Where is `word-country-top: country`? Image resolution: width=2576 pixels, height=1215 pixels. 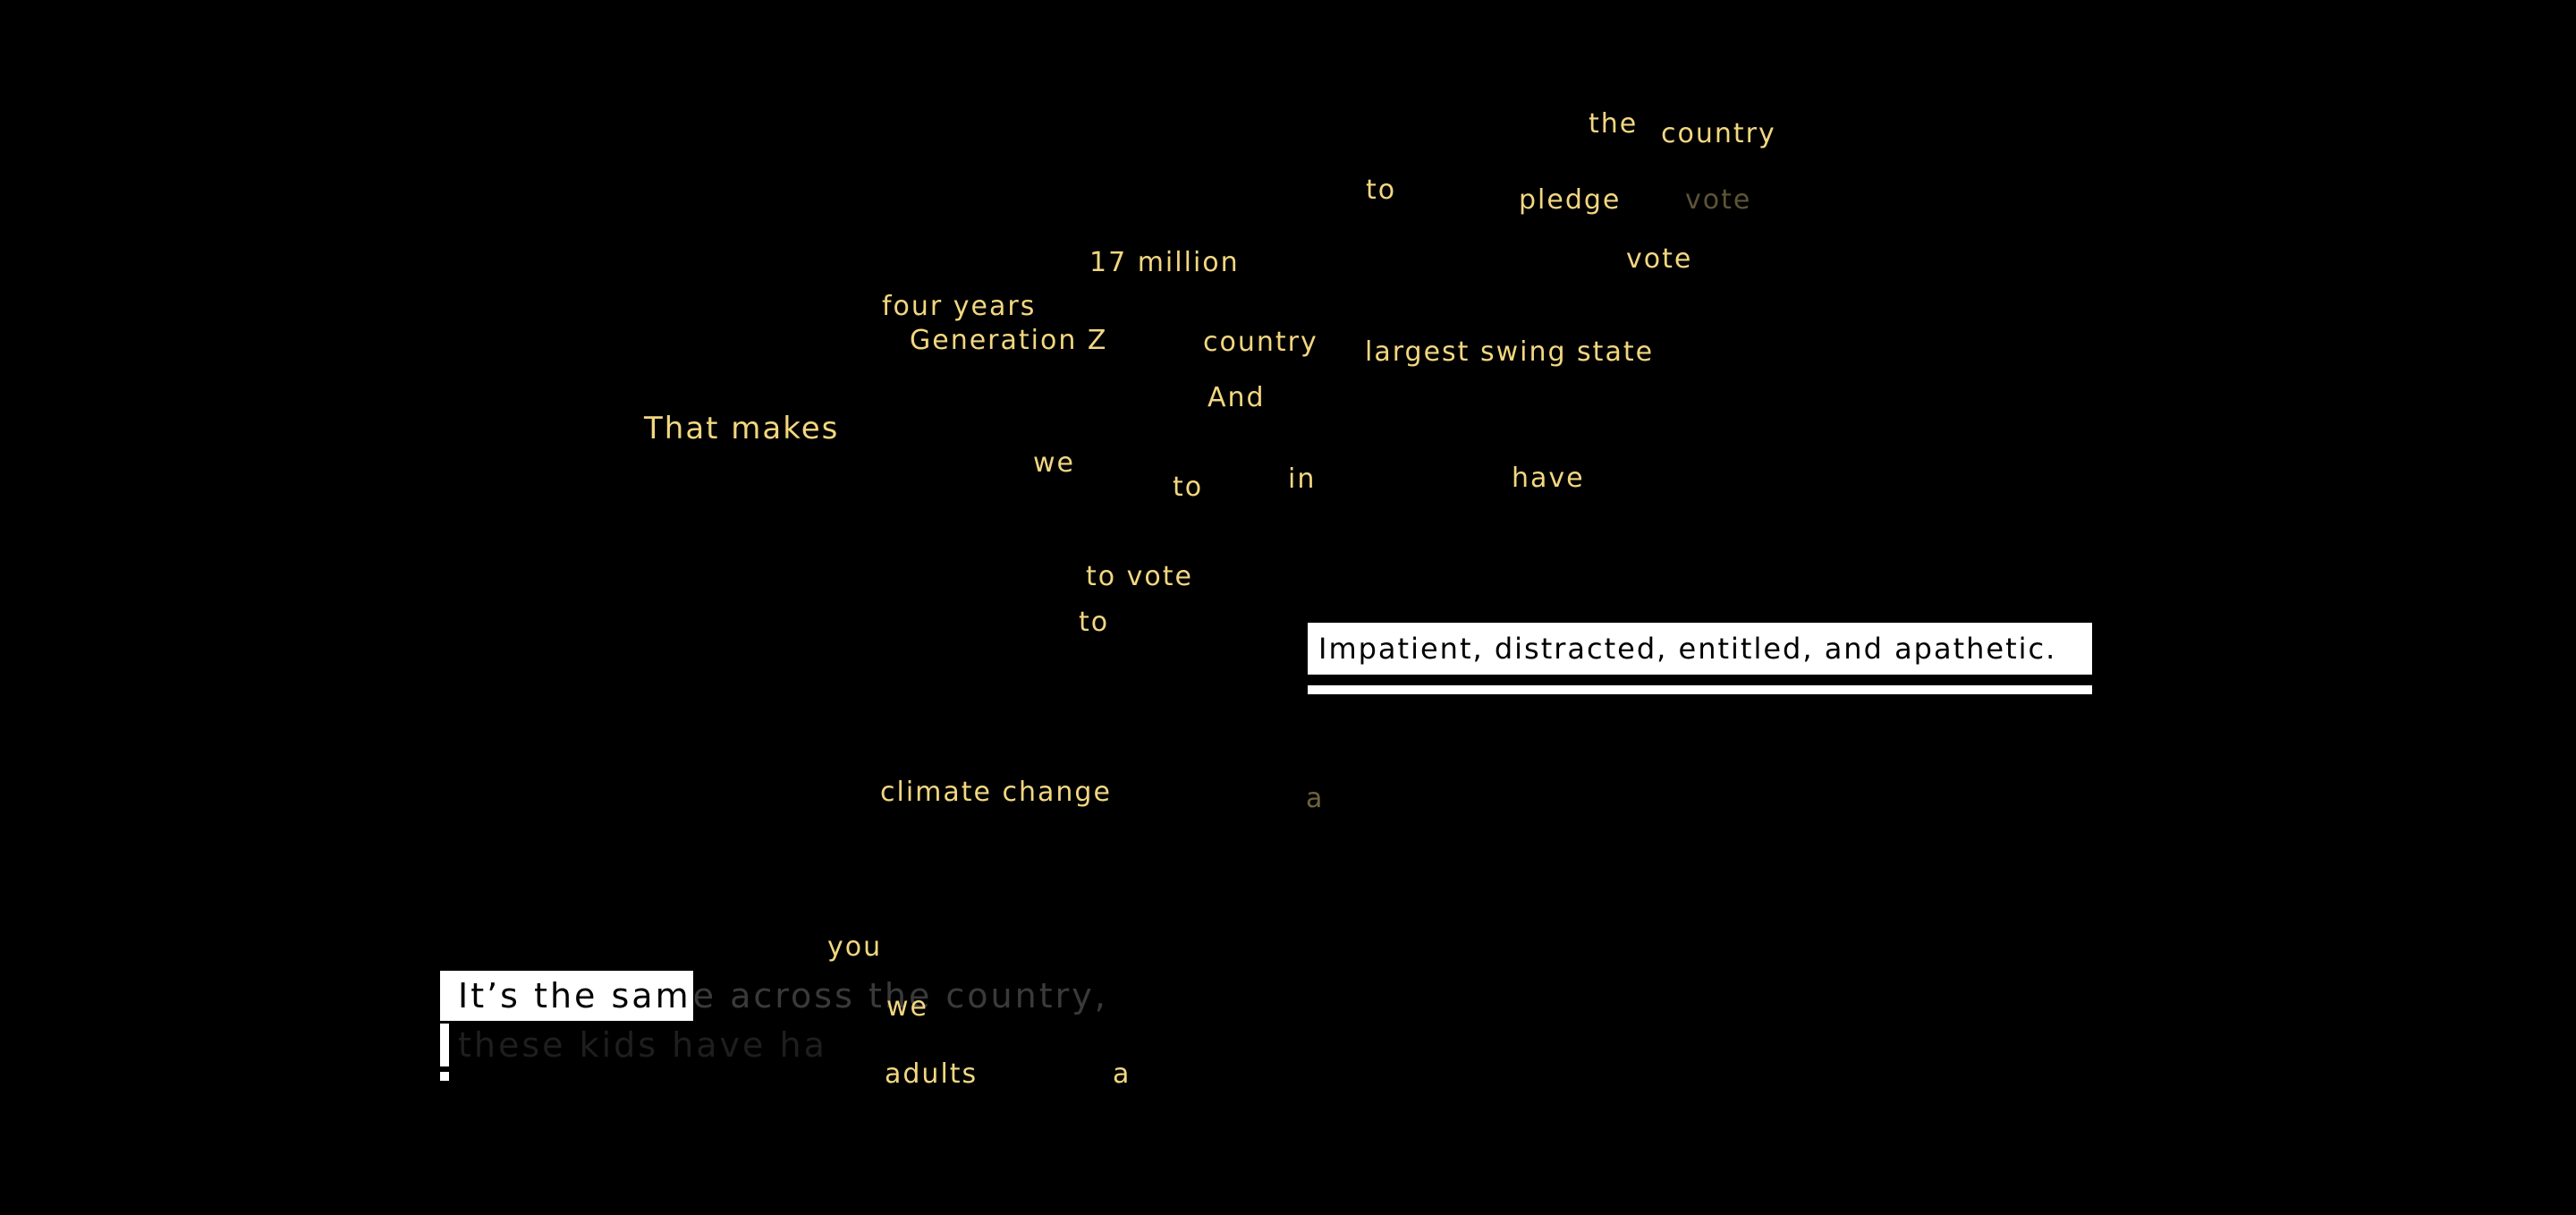
word-country-top: country is located at coordinates (1718, 134).